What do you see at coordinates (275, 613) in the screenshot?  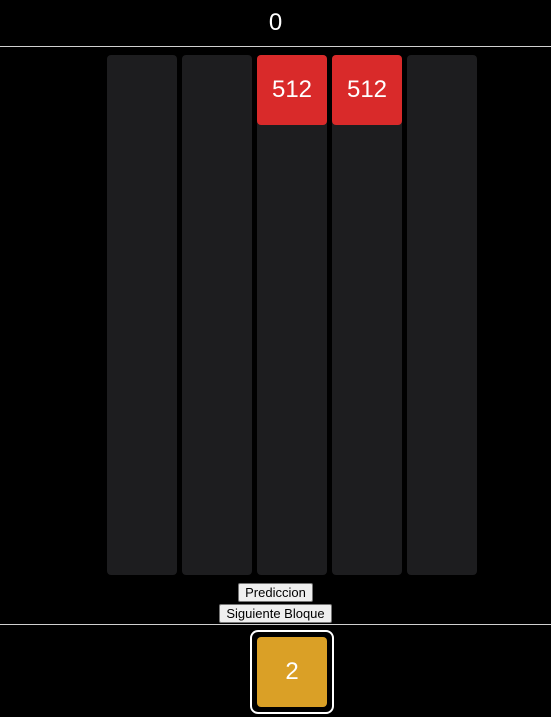 I see `next-block-button: Siguiente Bloque` at bounding box center [275, 613].